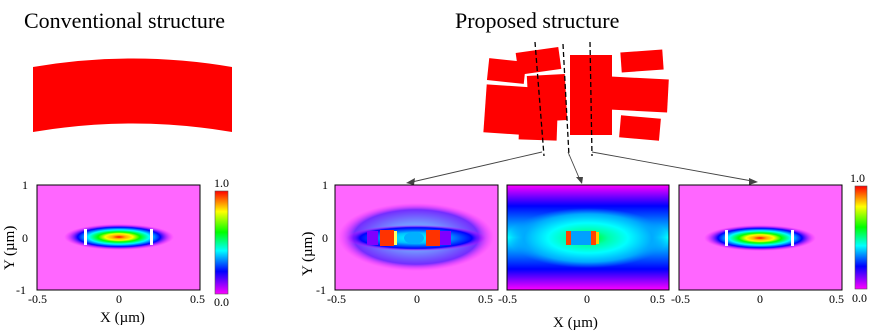 This screenshot has width=872, height=332. I want to click on colorbar-left-min: 0.0, so click(221, 302).